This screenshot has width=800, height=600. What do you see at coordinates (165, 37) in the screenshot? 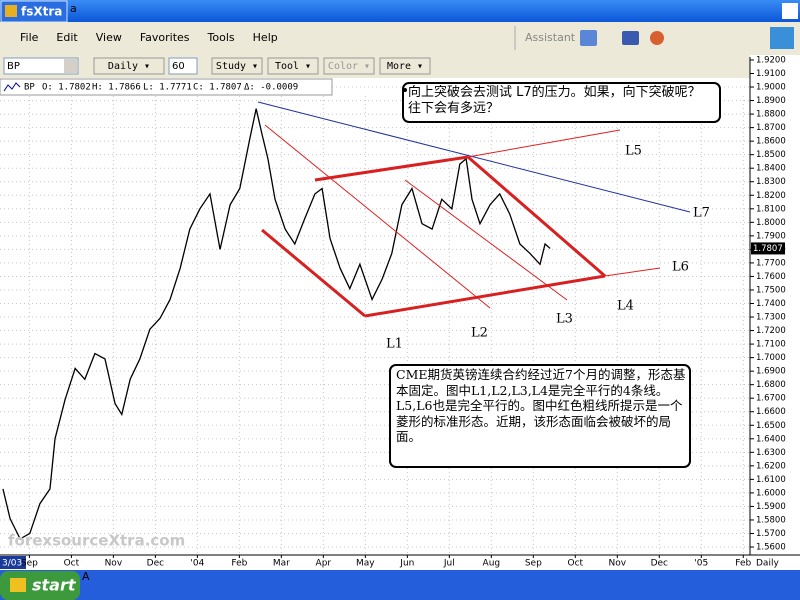
I see `menu-item: Favorites` at bounding box center [165, 37].